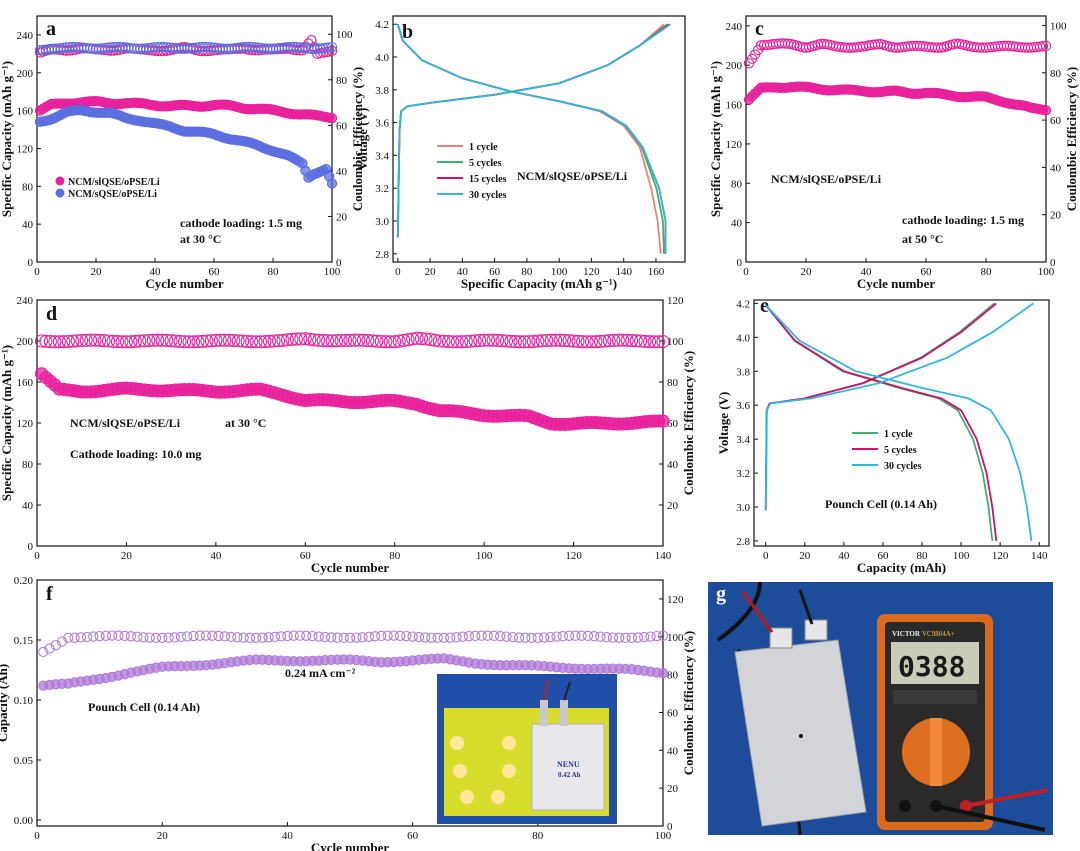 This screenshot has height=851, width=1080. I want to click on y-tick-label: 160, so click(25, 383).